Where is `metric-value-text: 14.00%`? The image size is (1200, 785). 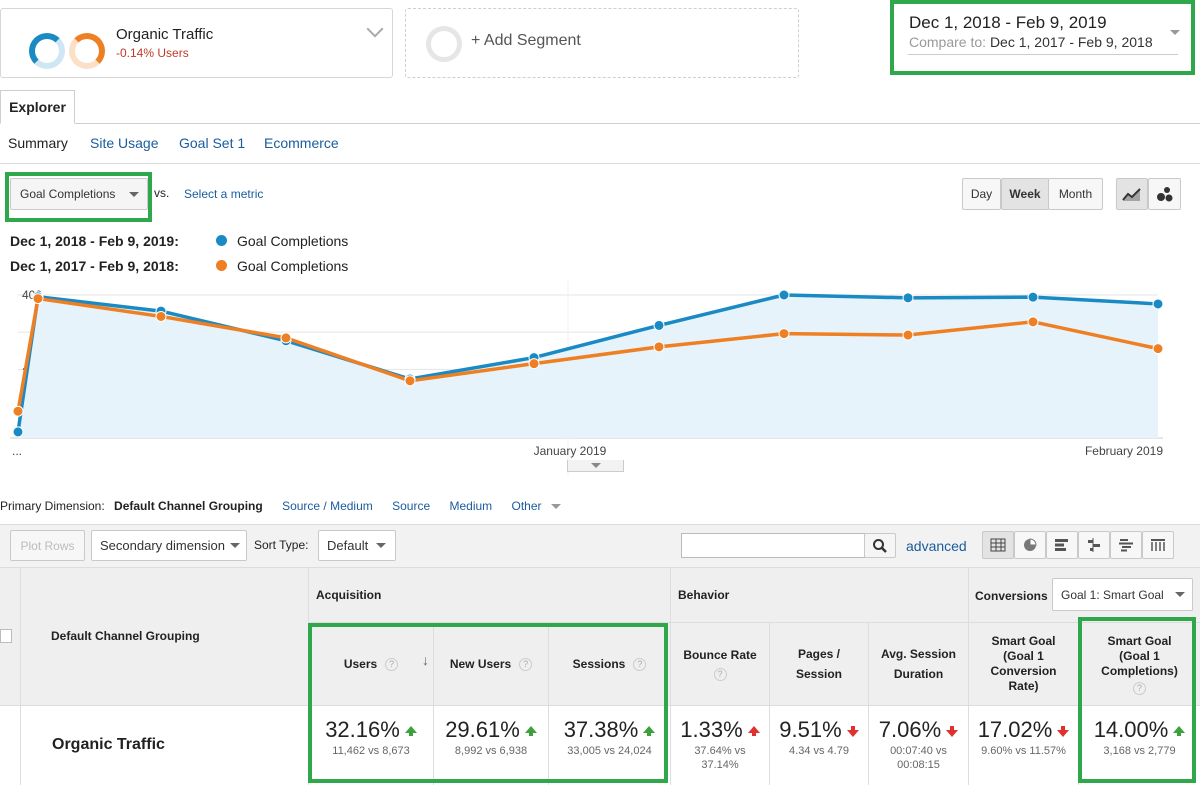 metric-value-text: 14.00% is located at coordinates (1131, 729).